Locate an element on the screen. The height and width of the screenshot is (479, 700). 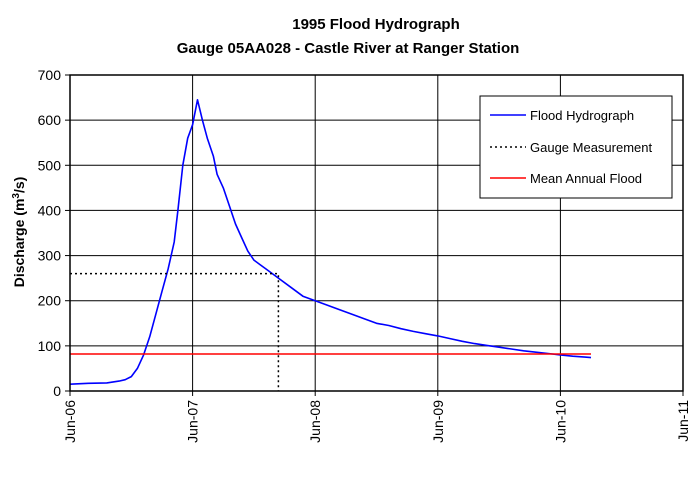
x-tick-label: Jun-07 is located at coordinates (193, 421).